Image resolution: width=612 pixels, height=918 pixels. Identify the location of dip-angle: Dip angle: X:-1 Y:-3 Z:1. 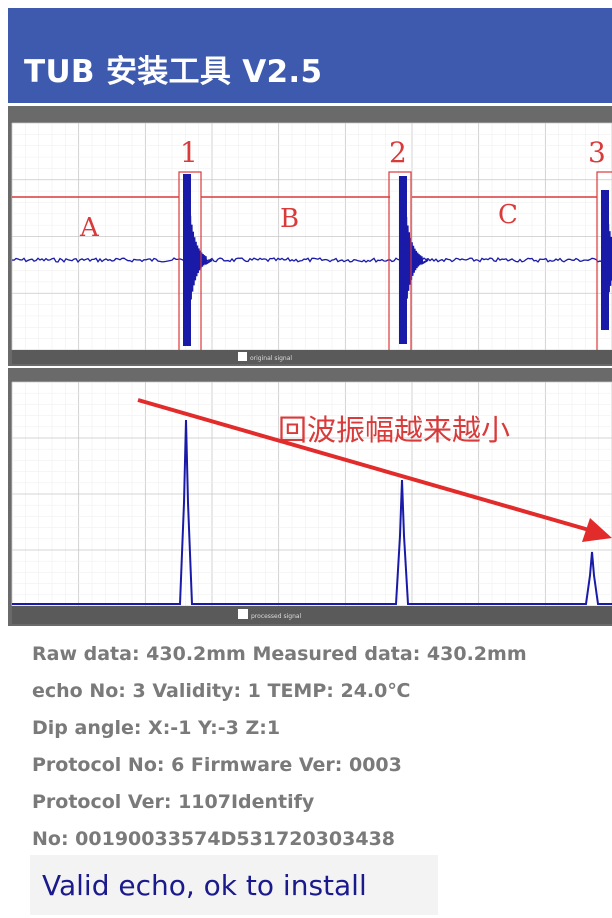
(156, 728).